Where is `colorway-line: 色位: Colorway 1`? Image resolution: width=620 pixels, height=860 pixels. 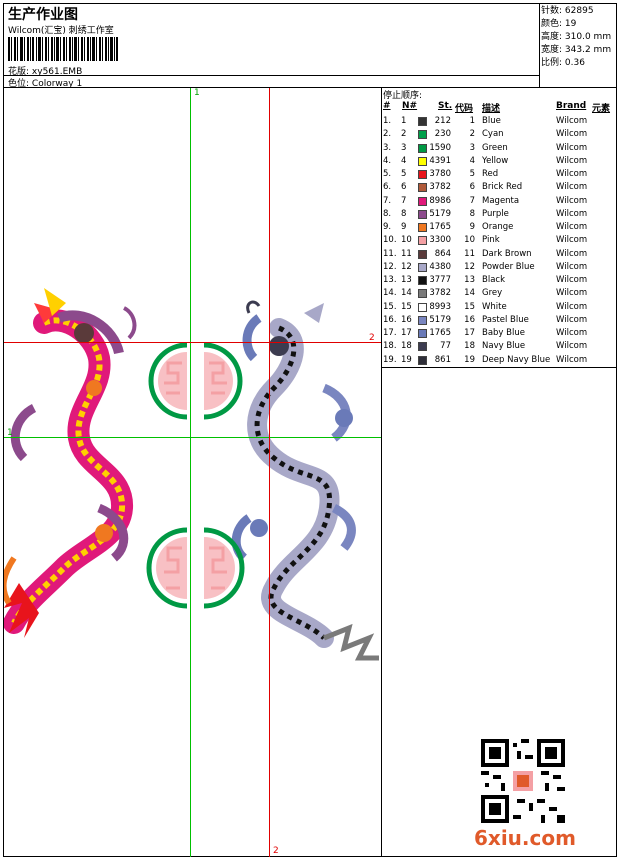 colorway-line: 色位: Colorway 1 is located at coordinates (45, 82).